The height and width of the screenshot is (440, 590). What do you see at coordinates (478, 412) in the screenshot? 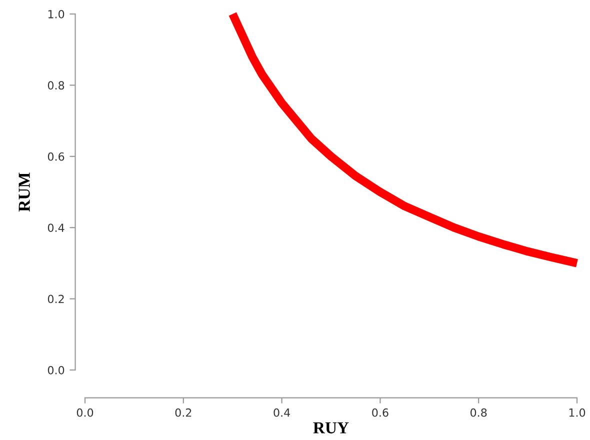
I see `x-tick-label: 0.8` at bounding box center [478, 412].